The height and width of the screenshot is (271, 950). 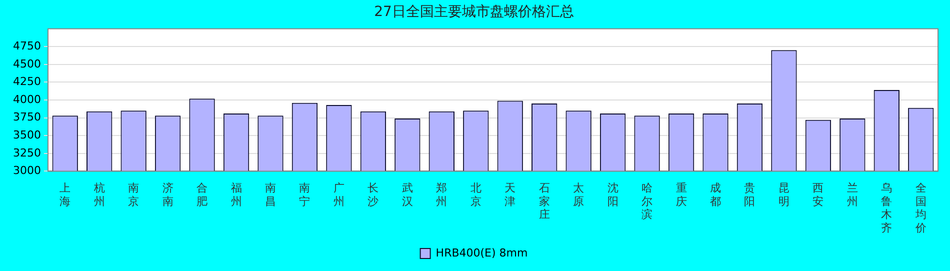 I want to click on x-tick-label: 广州, so click(x=338, y=195).